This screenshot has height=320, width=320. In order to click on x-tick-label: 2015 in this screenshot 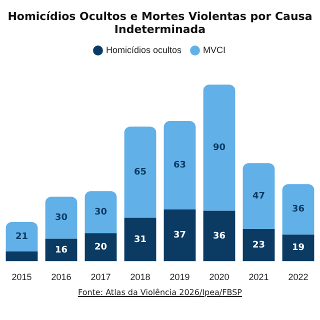, I will do `click(22, 277)`.